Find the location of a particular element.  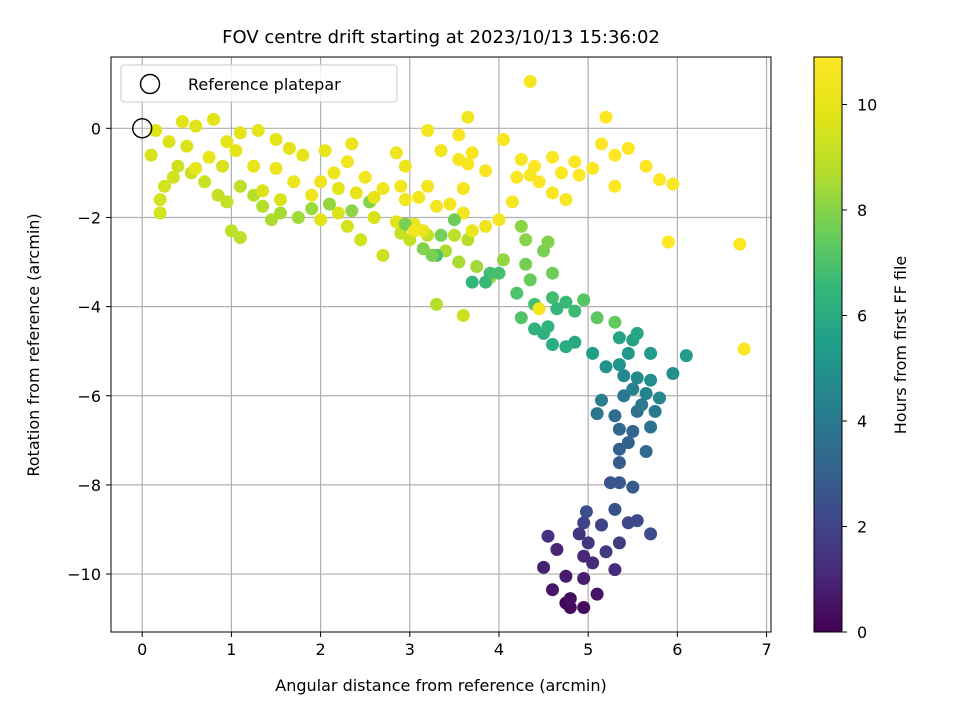

colorbar-tick-label: 8 is located at coordinates (862, 210).